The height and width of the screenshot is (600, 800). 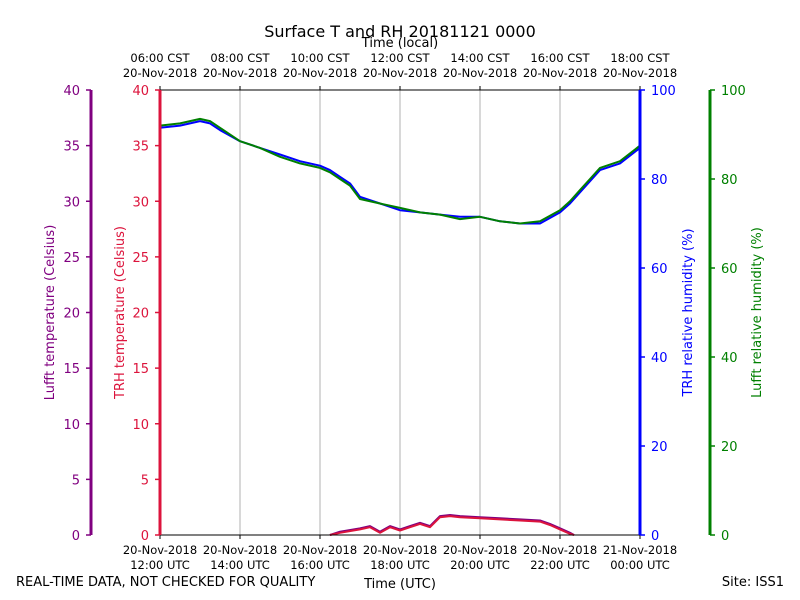 What do you see at coordinates (480, 58) in the screenshot?
I see `top-tick-time: 14:00 CST` at bounding box center [480, 58].